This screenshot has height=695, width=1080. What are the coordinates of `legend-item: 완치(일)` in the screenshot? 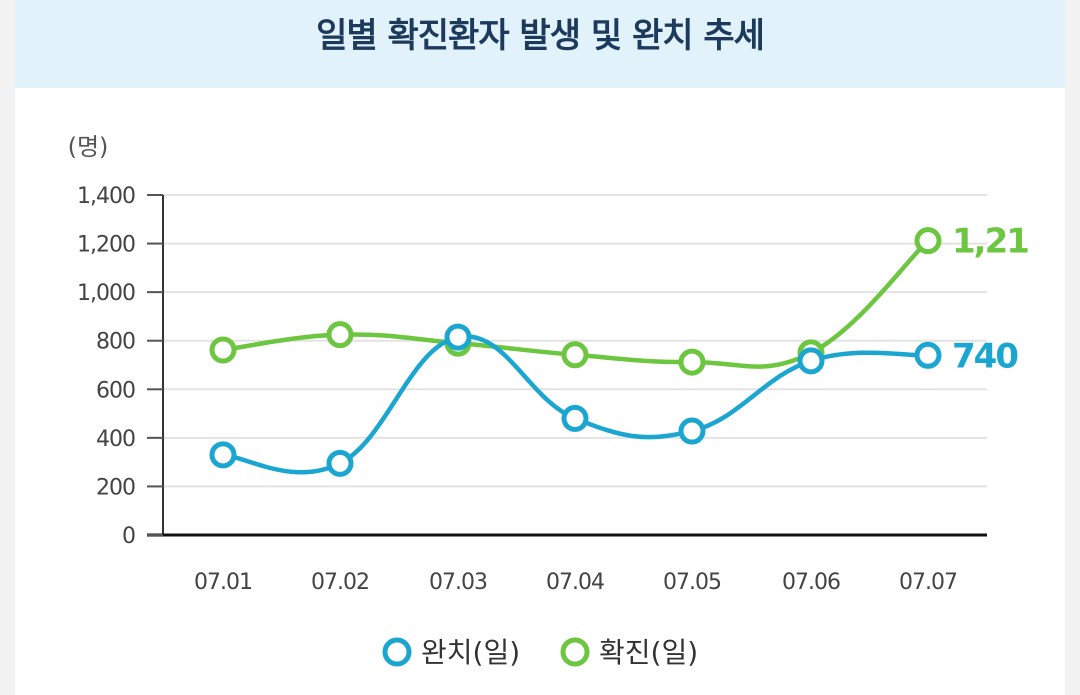 It's located at (451, 652).